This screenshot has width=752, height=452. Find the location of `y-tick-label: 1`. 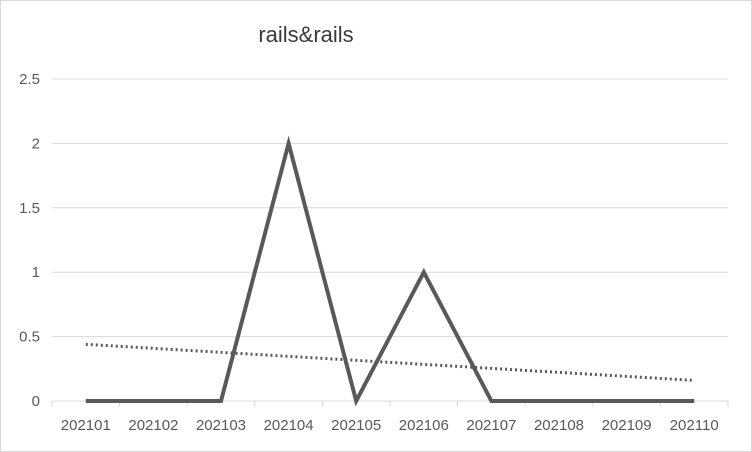

y-tick-label: 1 is located at coordinates (36, 272).